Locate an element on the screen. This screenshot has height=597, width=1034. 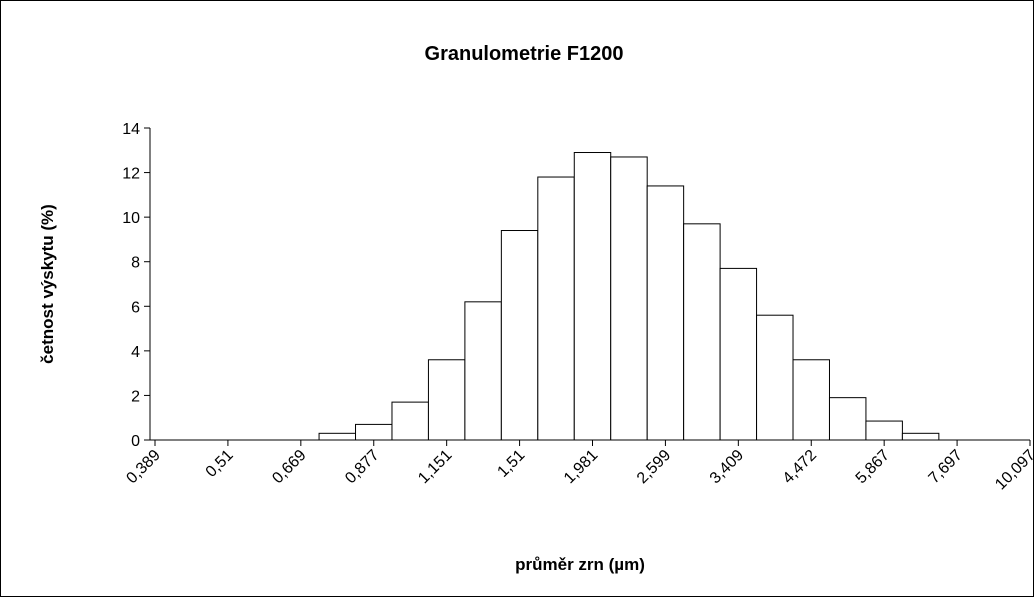
chart-title: Granulometrie F1200 is located at coordinates (524, 54).